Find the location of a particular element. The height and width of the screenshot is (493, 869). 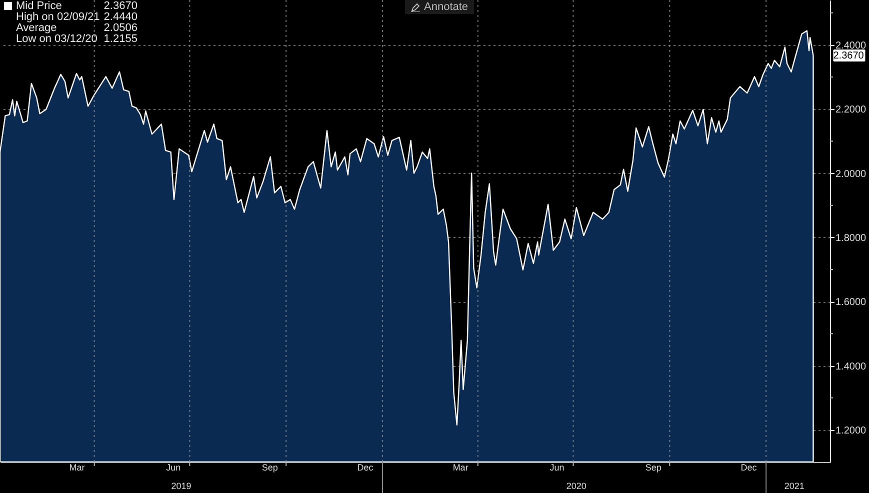

annotation: Low on 03/12/20 is located at coordinates (56, 39).